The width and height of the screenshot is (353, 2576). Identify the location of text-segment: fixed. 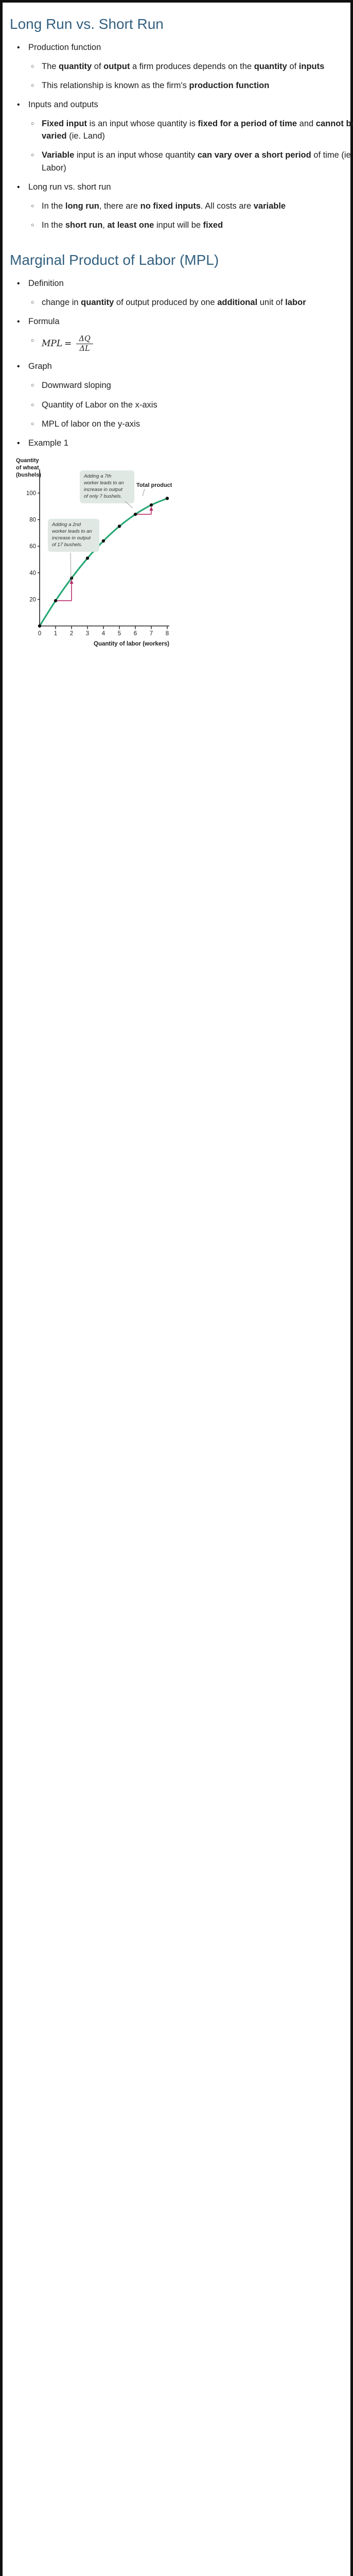
(213, 225).